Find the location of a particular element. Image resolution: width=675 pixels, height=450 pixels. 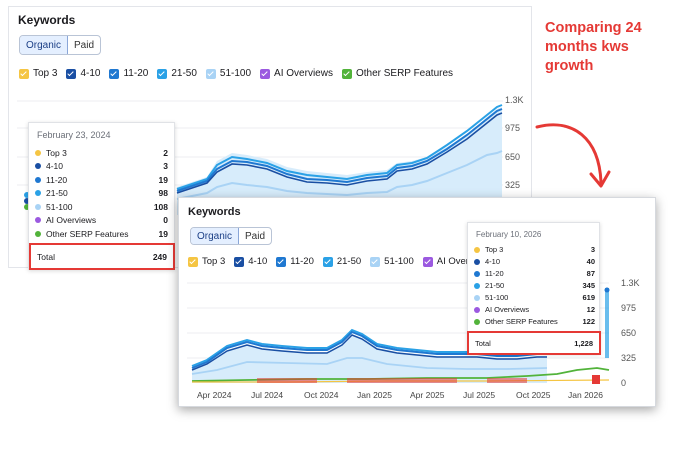

row-label: Top 3 is located at coordinates (56, 153).